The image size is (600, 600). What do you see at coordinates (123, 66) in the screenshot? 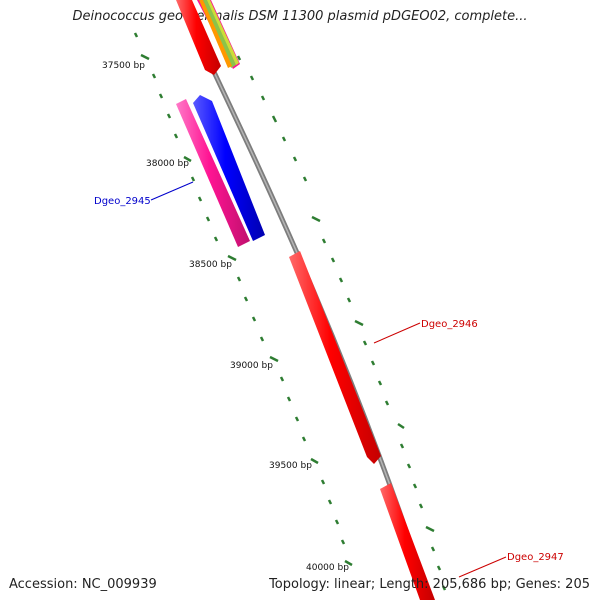
I see `ruler-tick-37500: 37500 bp` at bounding box center [123, 66].